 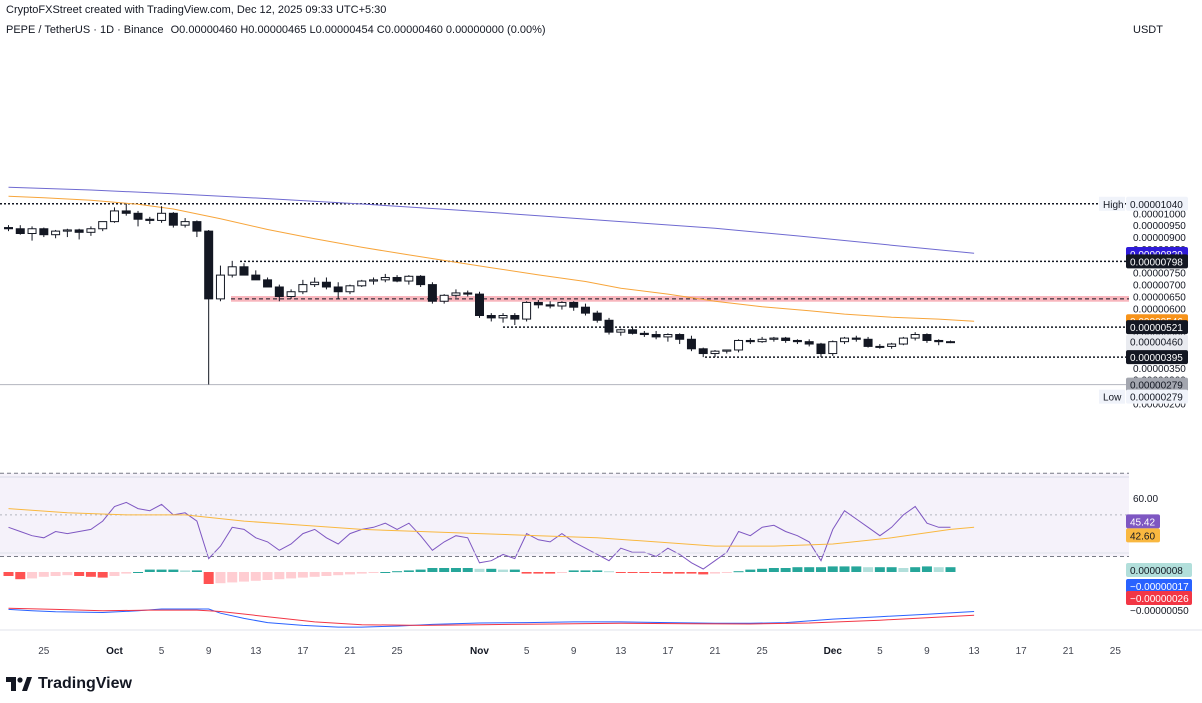 What do you see at coordinates (574, 651) in the screenshot?
I see `time-tick-label: 9` at bounding box center [574, 651].